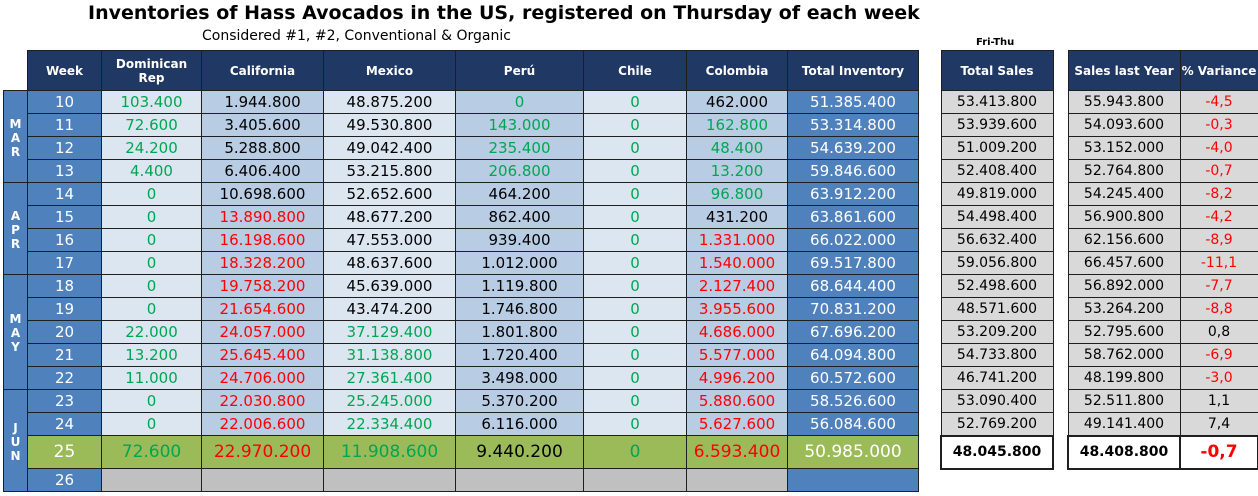  I want to click on peru-cell: 143.000, so click(519, 125).